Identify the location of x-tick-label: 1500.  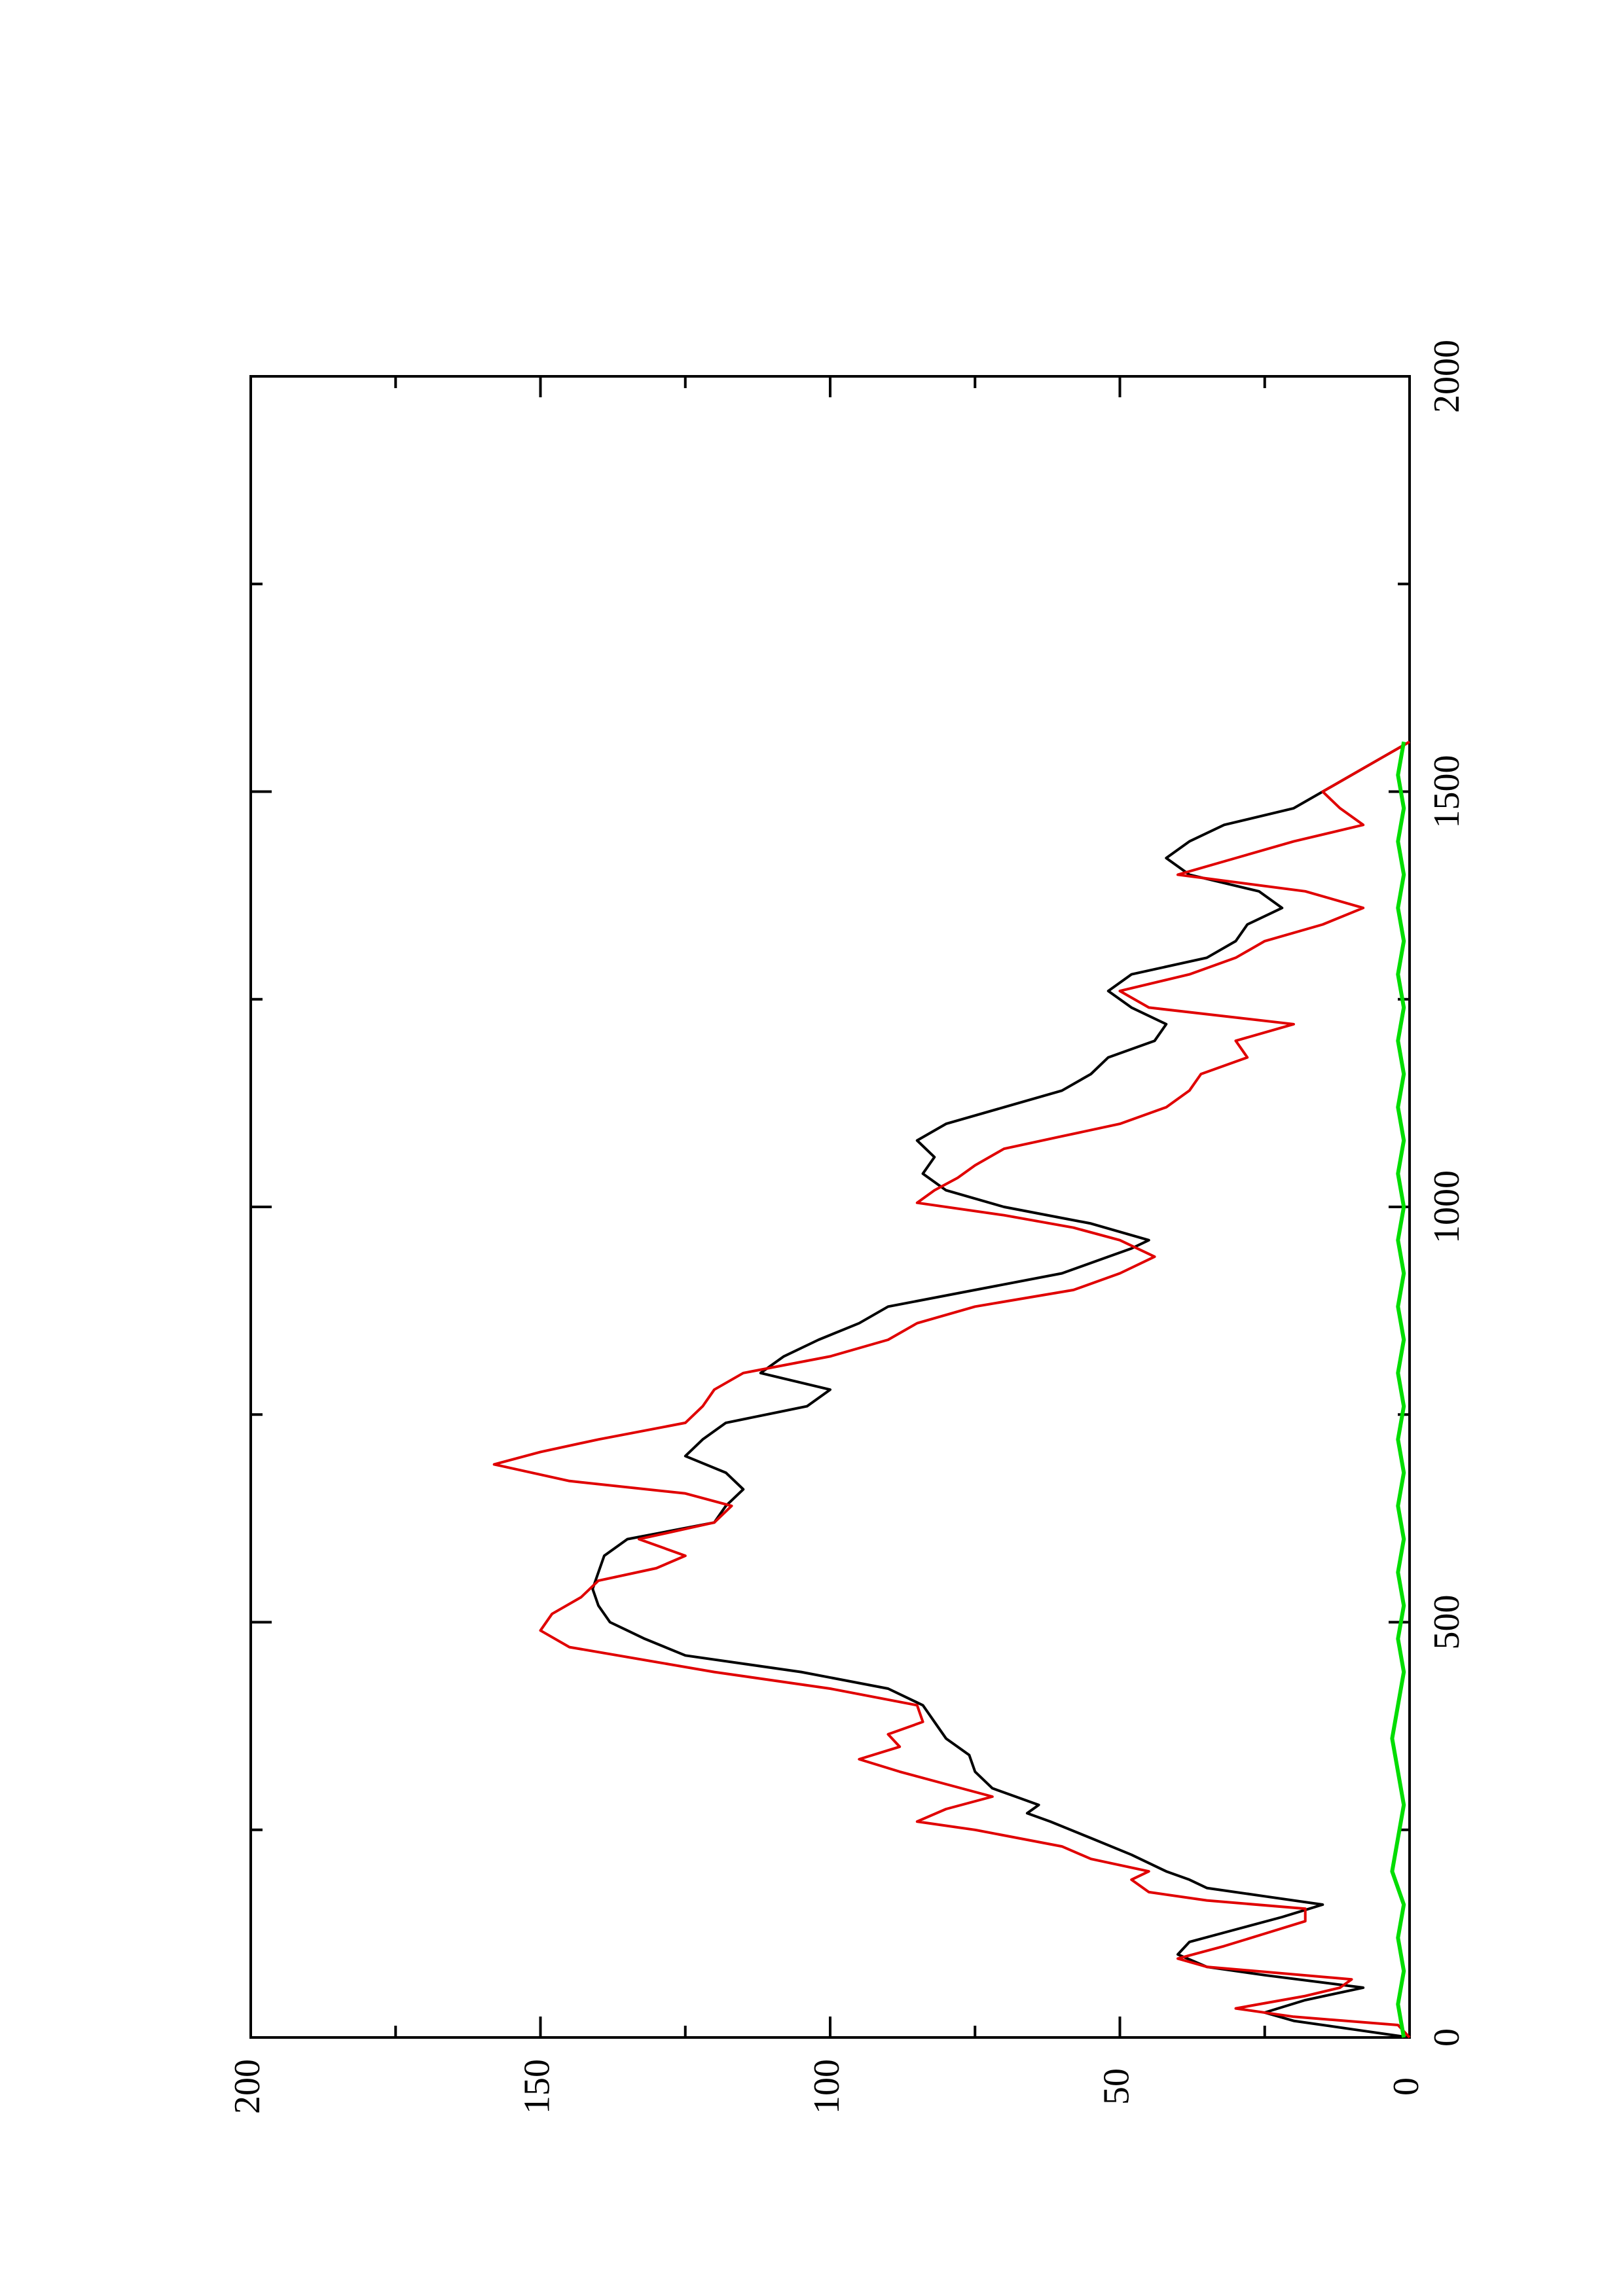
(1447, 792).